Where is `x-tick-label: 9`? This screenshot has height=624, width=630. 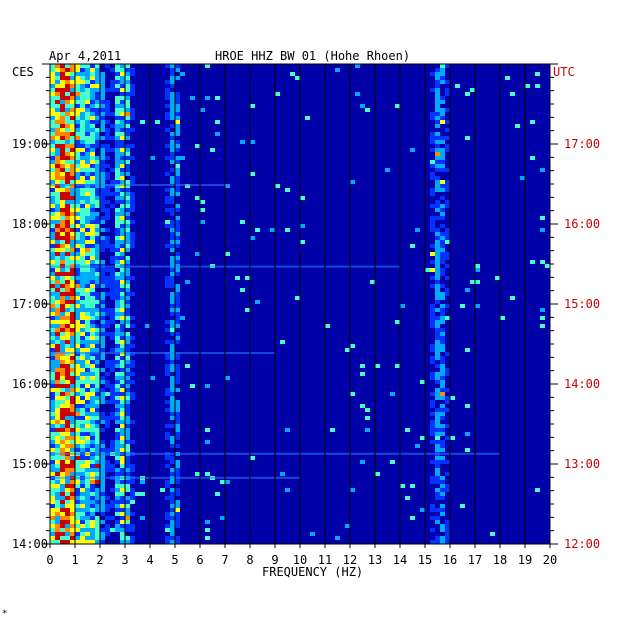 x-tick-label: 9 is located at coordinates (274, 560).